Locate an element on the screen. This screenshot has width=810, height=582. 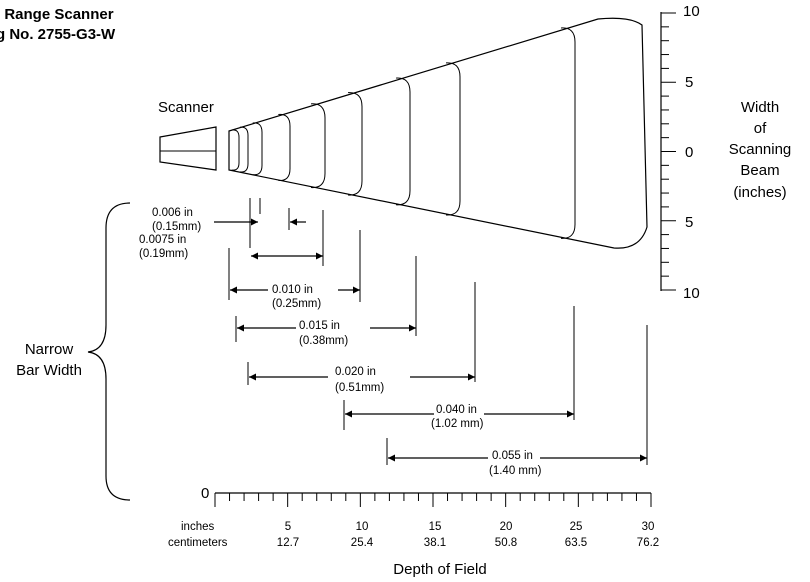
depth-cm-tick-50-8: 50.8 is located at coordinates (506, 543).